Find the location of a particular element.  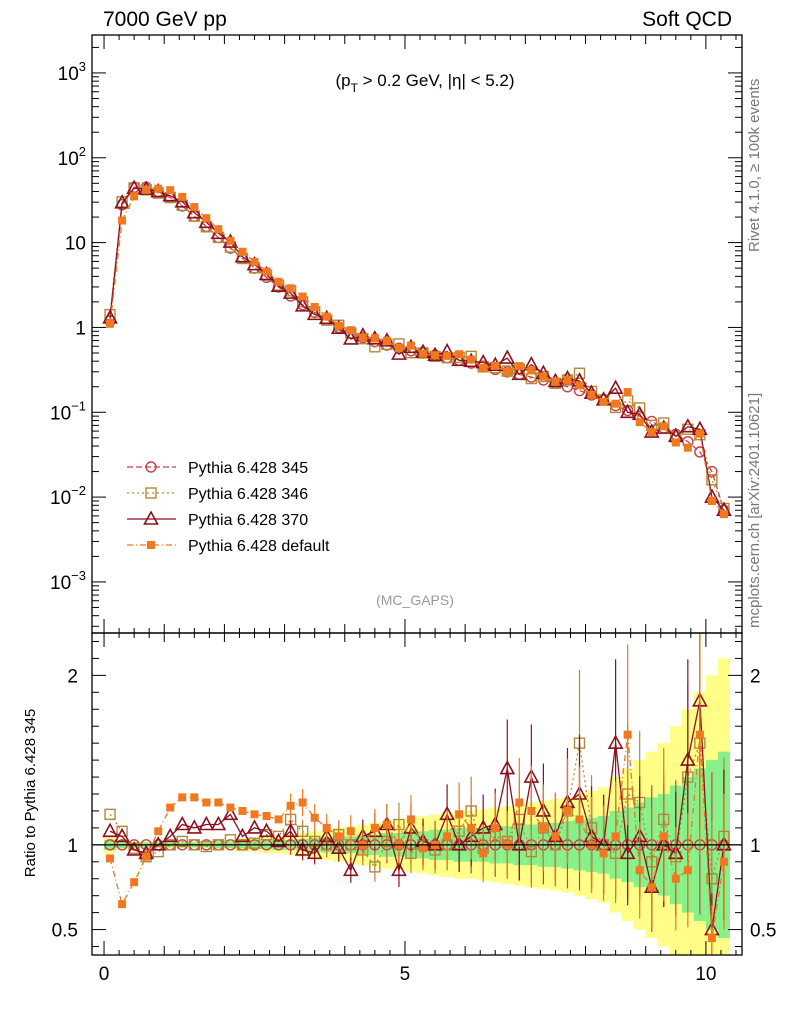

ratio-y-tick-label-left: 1 is located at coordinates (72, 846).